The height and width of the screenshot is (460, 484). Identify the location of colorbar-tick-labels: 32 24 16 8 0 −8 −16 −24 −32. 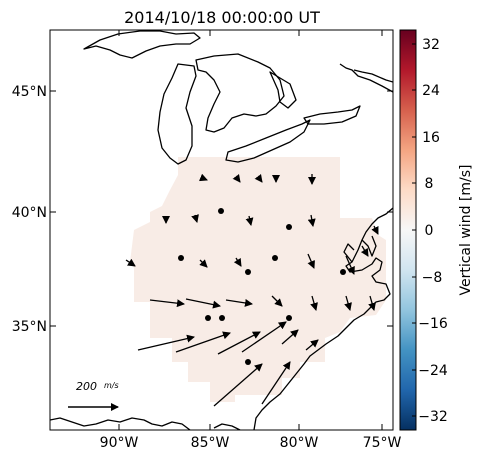
(433, 231).